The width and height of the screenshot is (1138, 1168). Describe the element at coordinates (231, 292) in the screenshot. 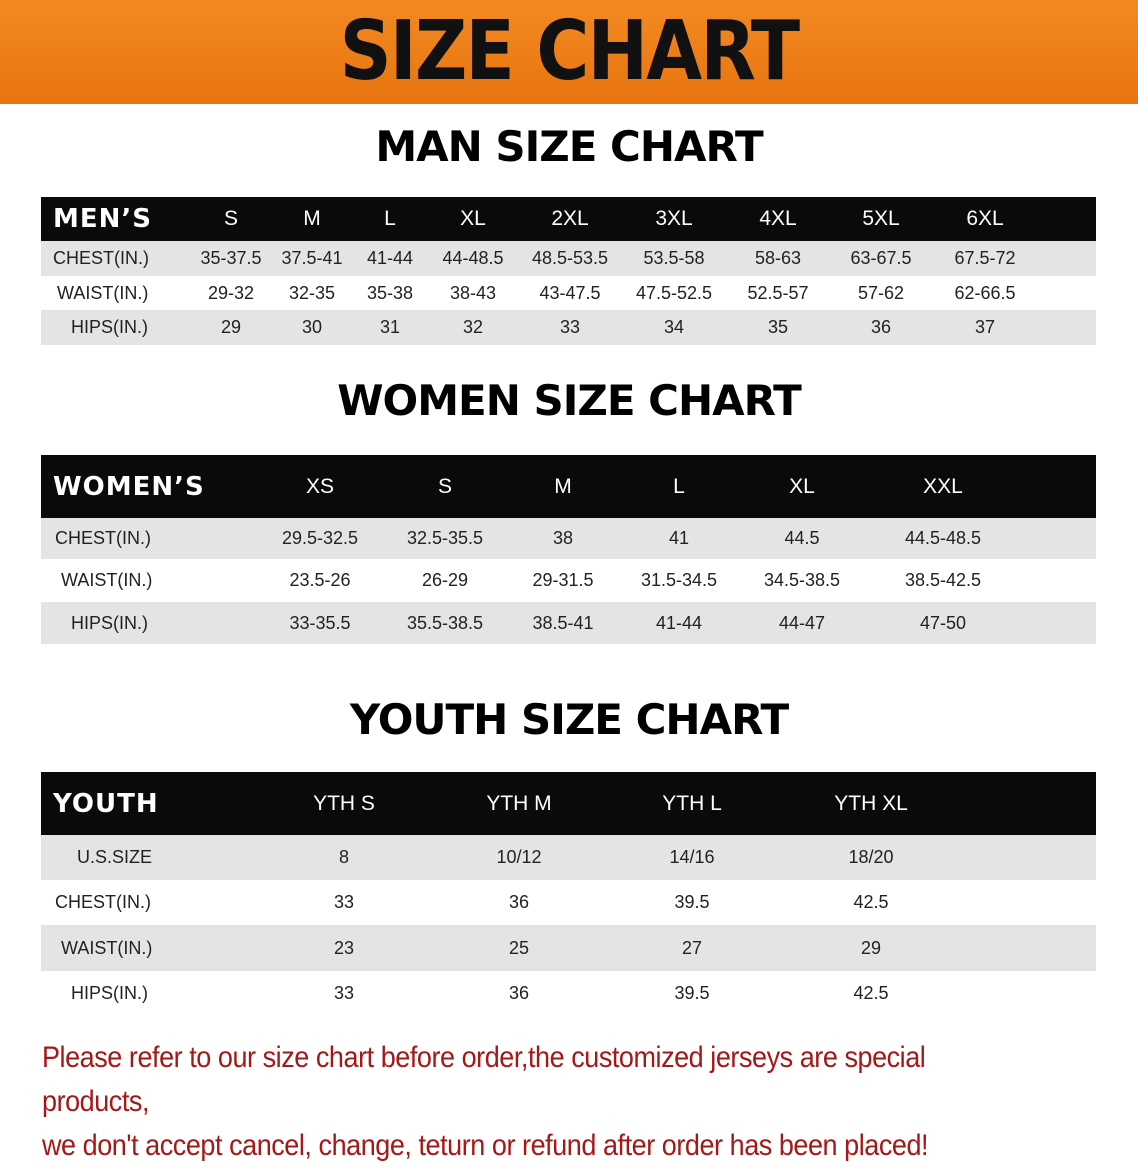

I see `size-value: 29-32` at that location.